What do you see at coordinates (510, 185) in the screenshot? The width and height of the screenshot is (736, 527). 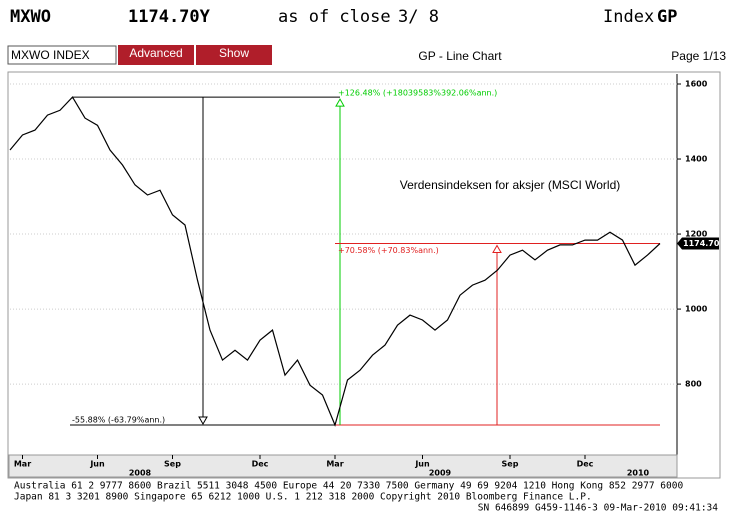 I see `chart-title: Verdensindeksen for aksjer (MSCI World)` at bounding box center [510, 185].